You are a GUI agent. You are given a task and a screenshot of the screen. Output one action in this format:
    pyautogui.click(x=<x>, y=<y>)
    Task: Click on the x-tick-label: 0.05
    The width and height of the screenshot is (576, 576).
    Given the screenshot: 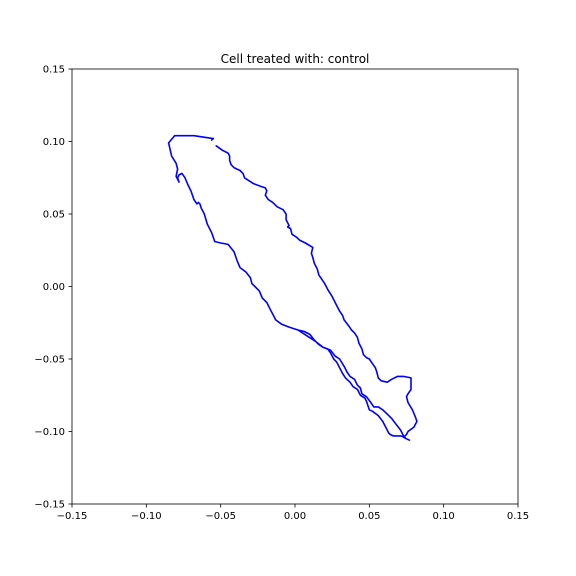 What is the action you would take?
    pyautogui.click(x=369, y=516)
    